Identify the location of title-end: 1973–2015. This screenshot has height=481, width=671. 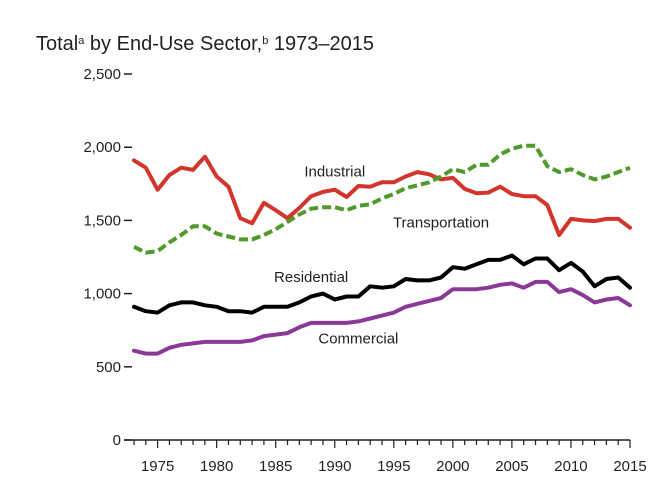
(321, 44).